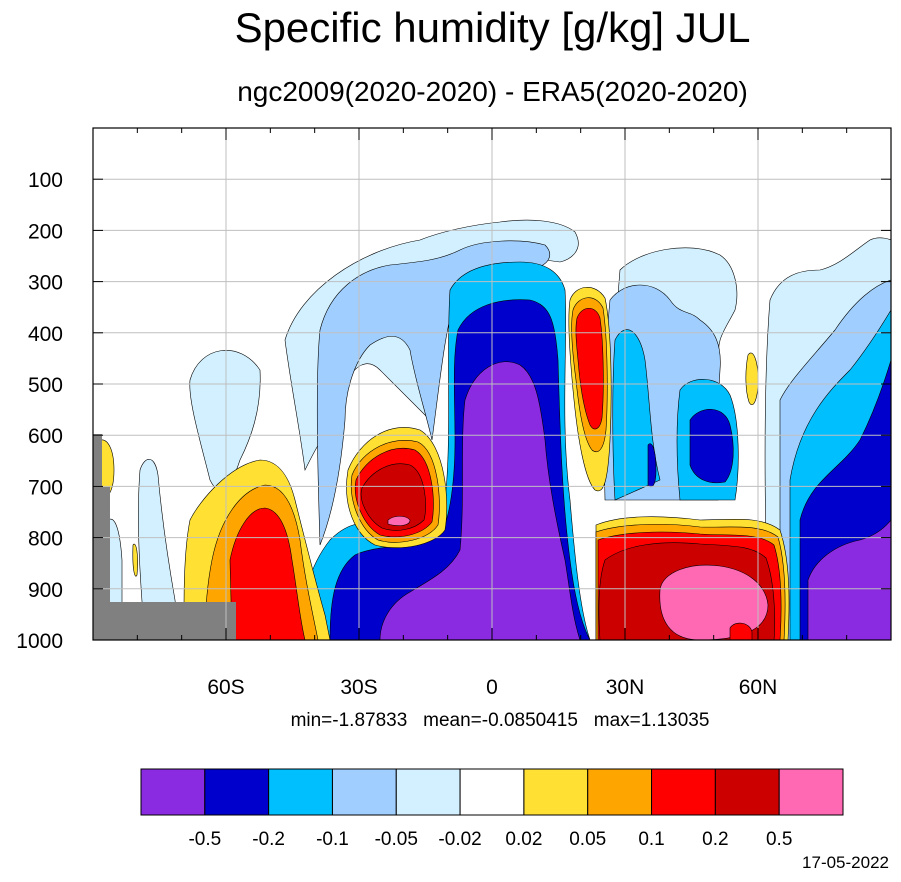 The height and width of the screenshot is (882, 901). Describe the element at coordinates (45, 231) in the screenshot. I see `y-tick-label: 200` at that location.